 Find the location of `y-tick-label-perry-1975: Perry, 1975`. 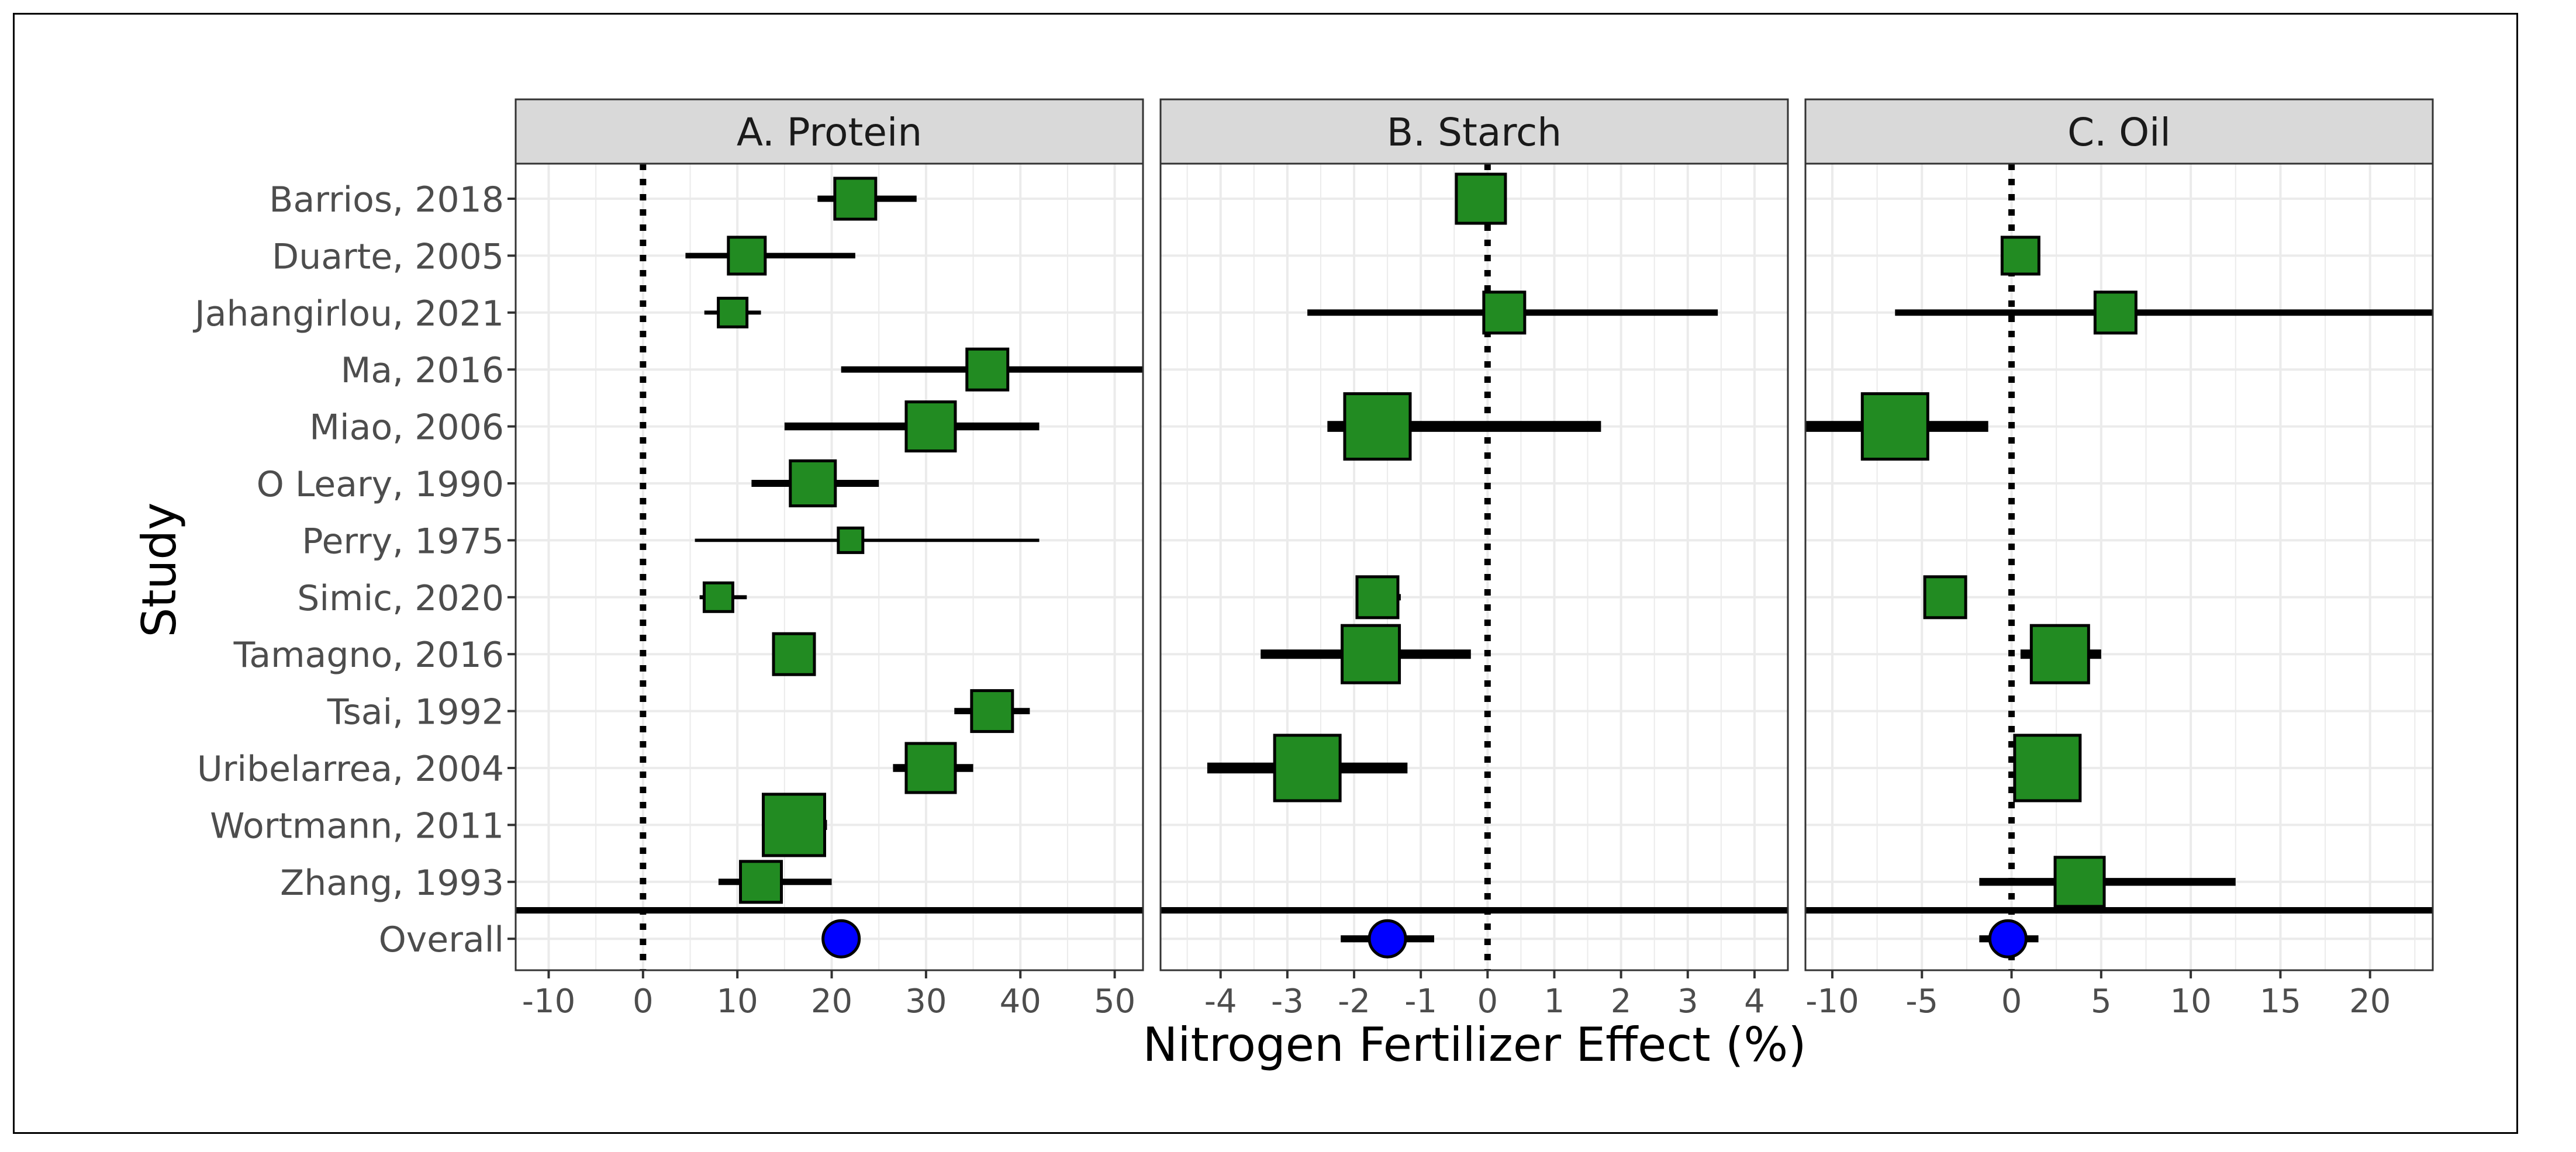

y-tick-label-perry-1975: Perry, 1975 is located at coordinates (403, 541).